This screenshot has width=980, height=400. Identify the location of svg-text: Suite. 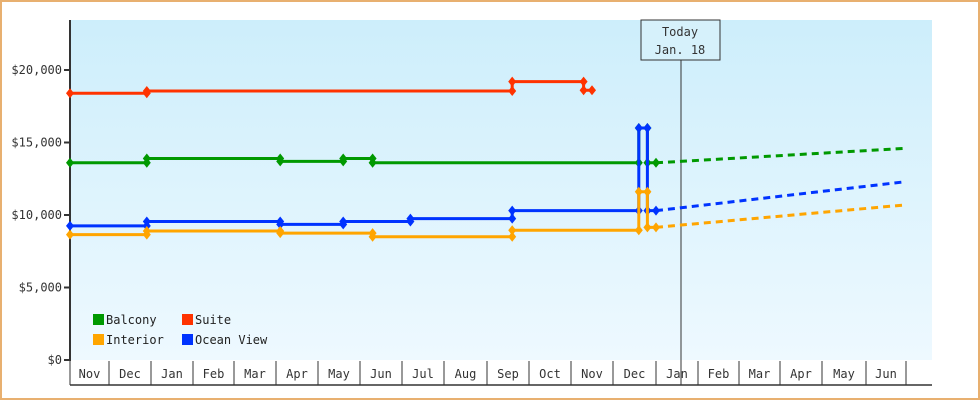
(213, 320).